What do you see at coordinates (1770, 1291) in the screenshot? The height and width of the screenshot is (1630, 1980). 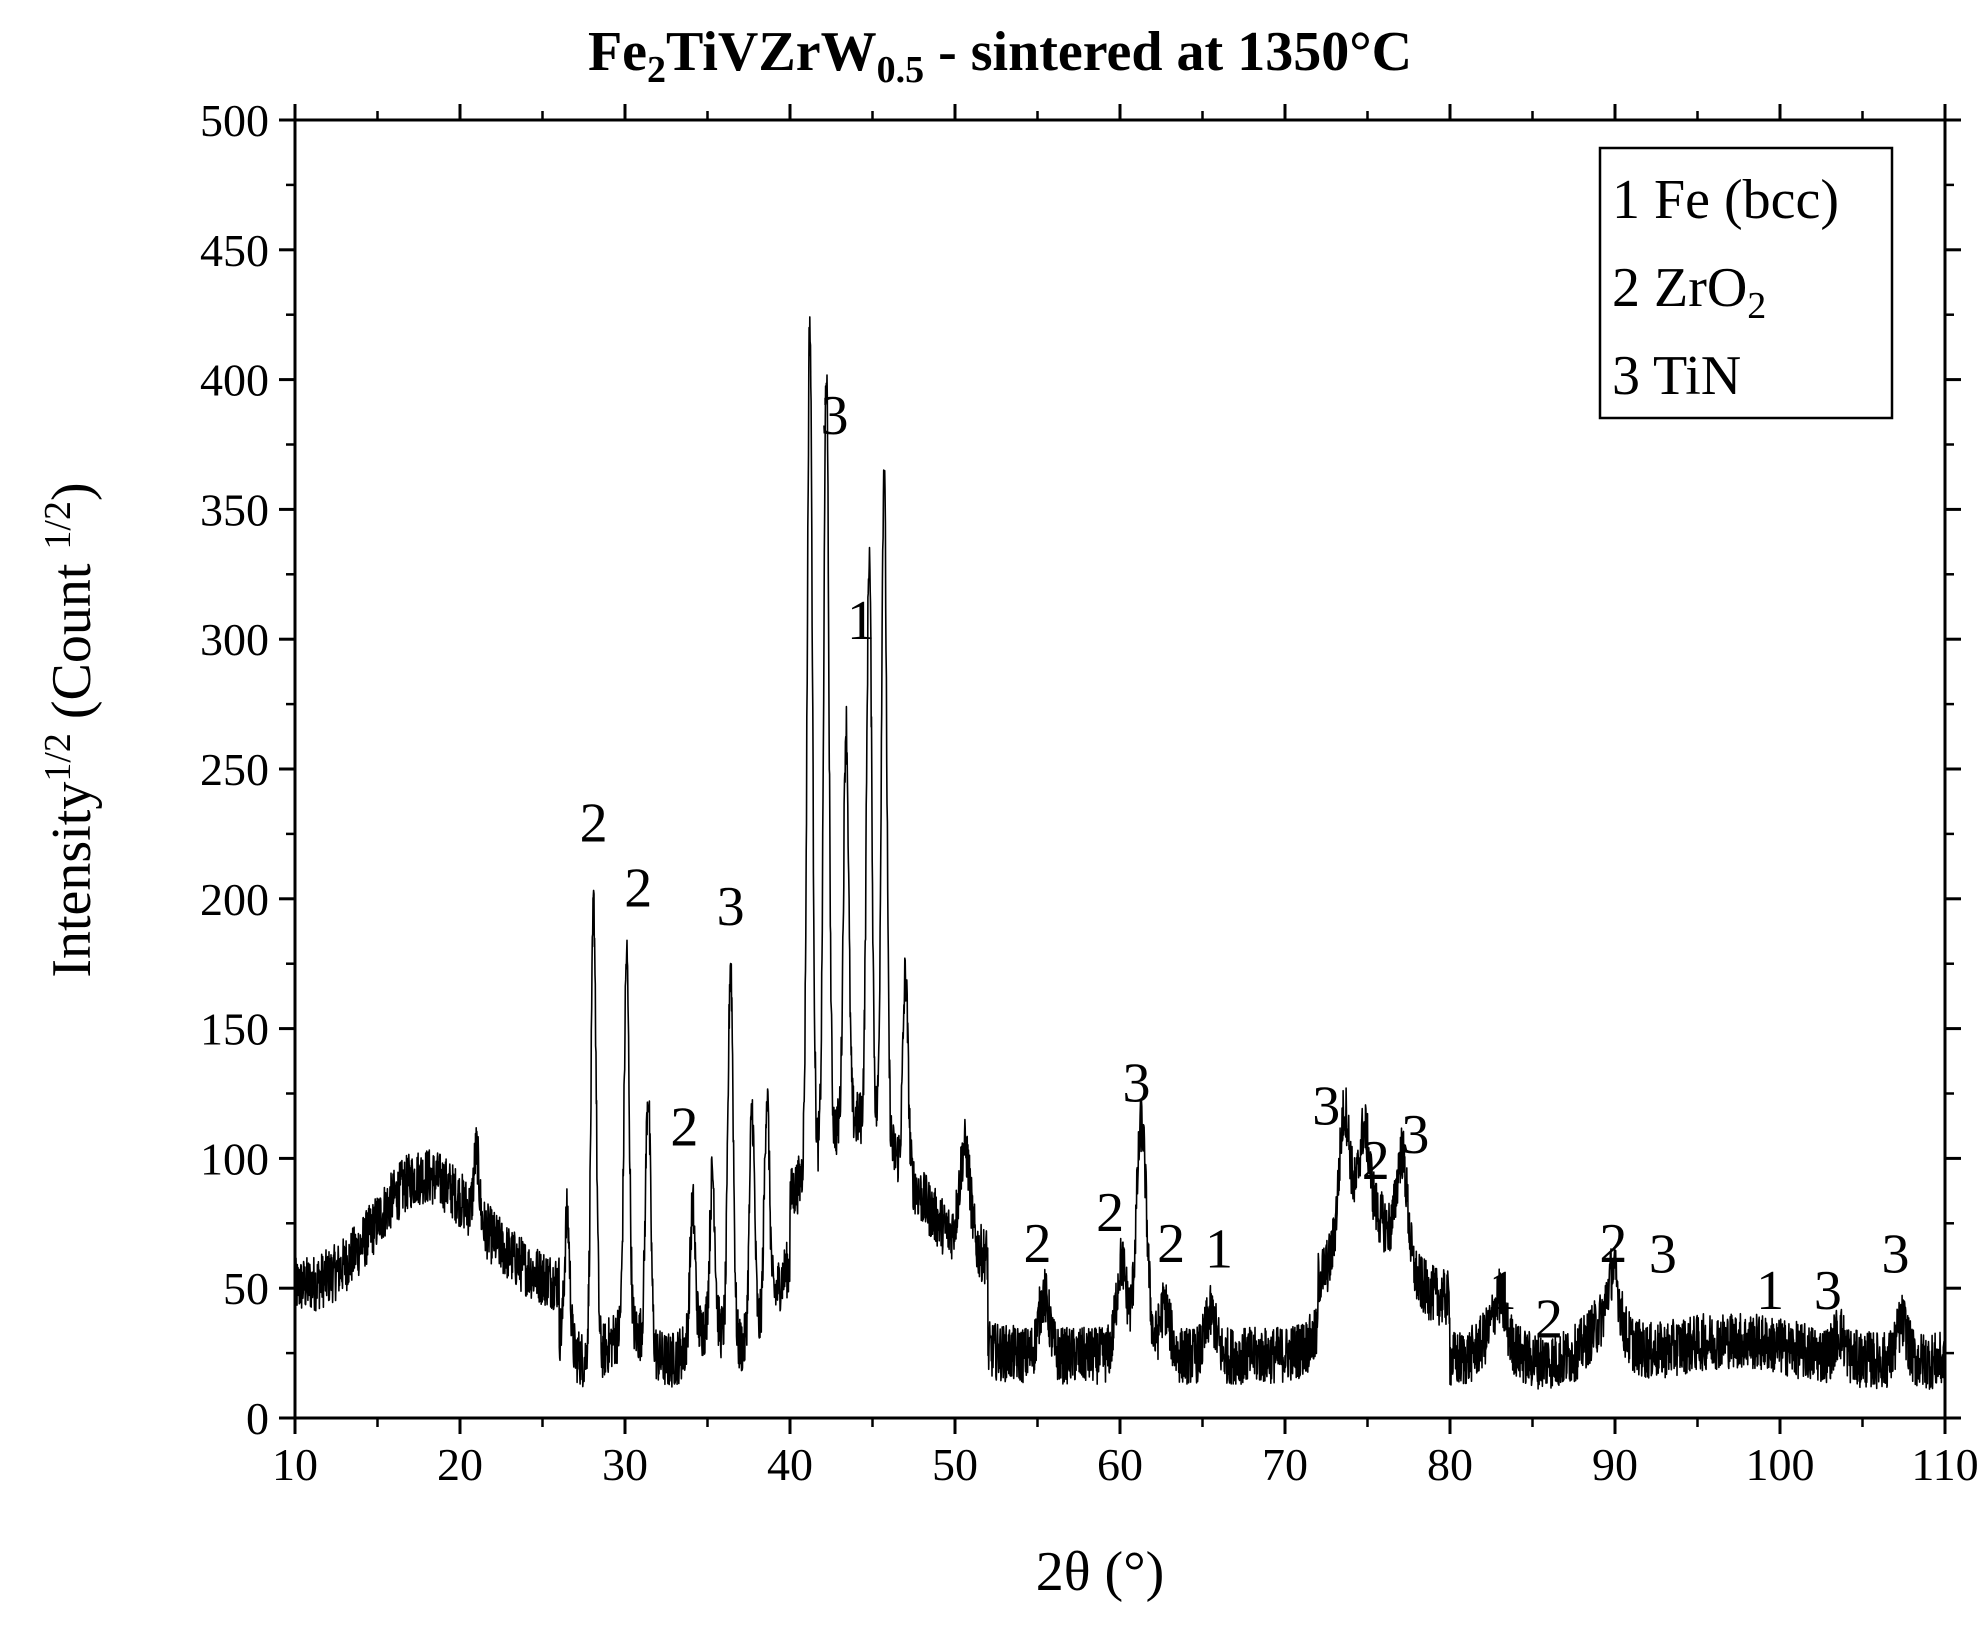 I see `peak-label-18: 1` at bounding box center [1770, 1291].